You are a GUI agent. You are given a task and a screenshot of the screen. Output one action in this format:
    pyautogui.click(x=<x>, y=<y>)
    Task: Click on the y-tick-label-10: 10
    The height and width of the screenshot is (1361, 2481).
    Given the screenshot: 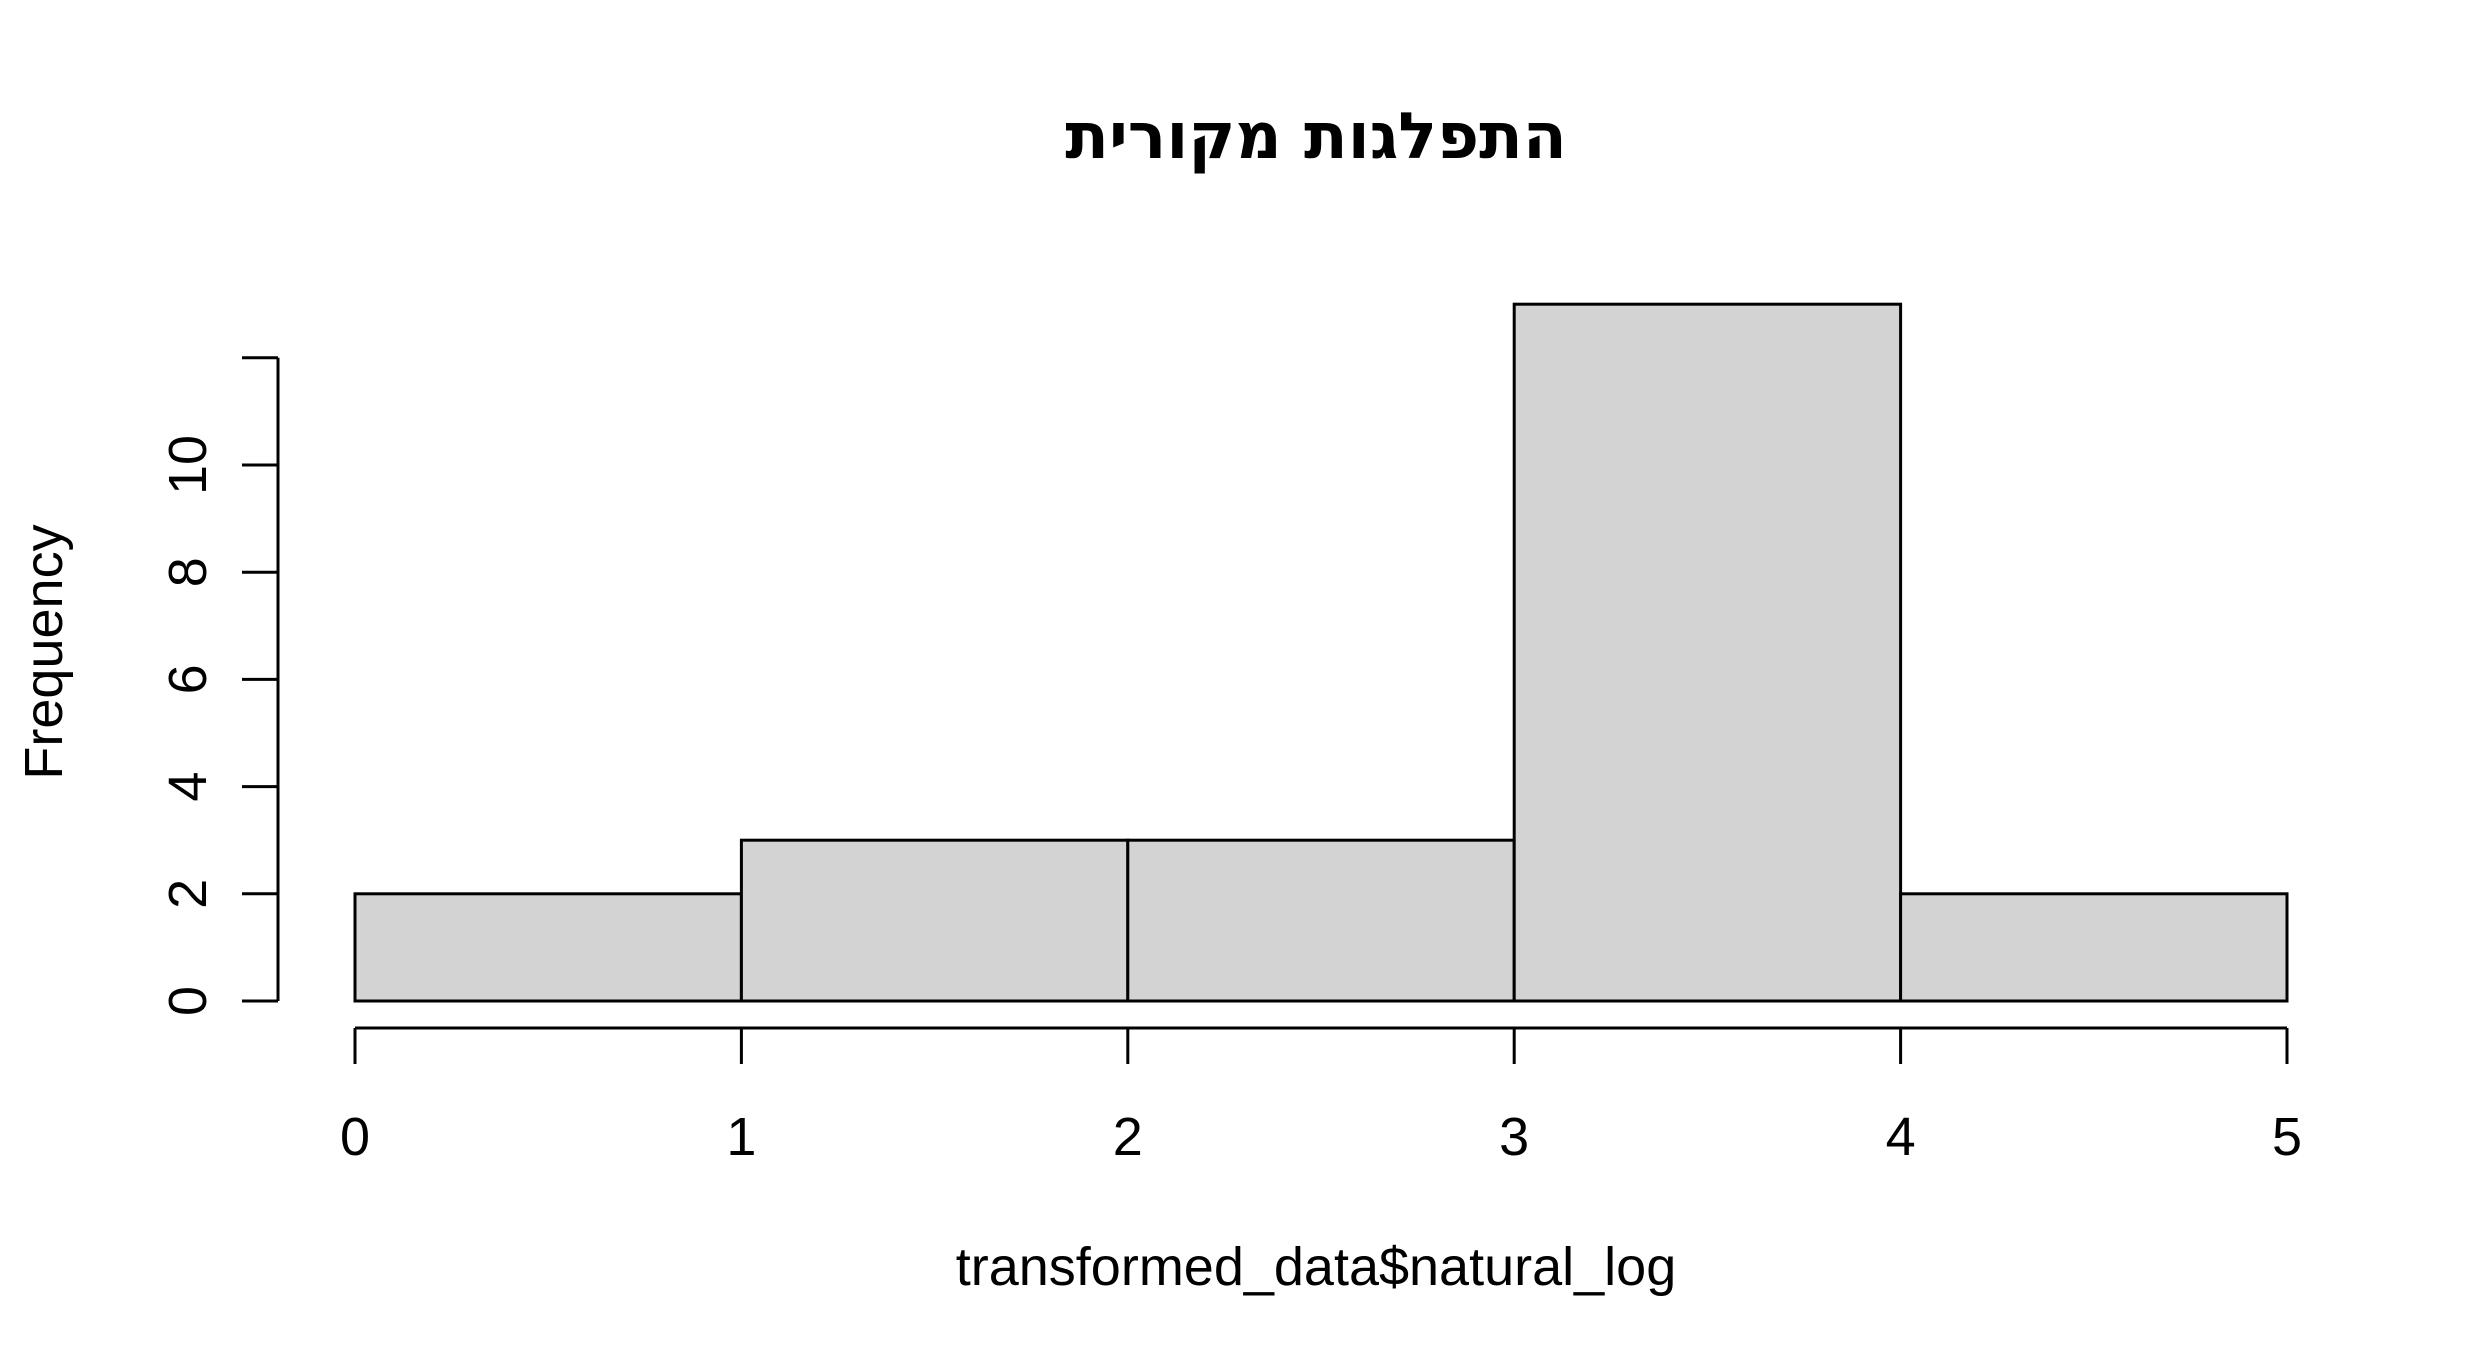 What is the action you would take?
    pyautogui.click(x=188, y=465)
    